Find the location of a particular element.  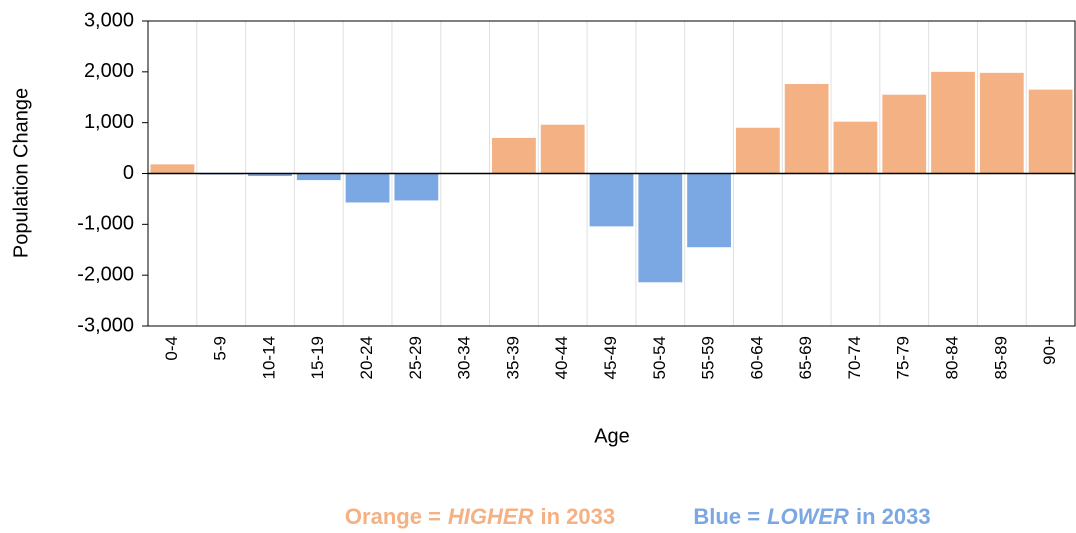

x-tick-label: 10-14 is located at coordinates (268, 357).